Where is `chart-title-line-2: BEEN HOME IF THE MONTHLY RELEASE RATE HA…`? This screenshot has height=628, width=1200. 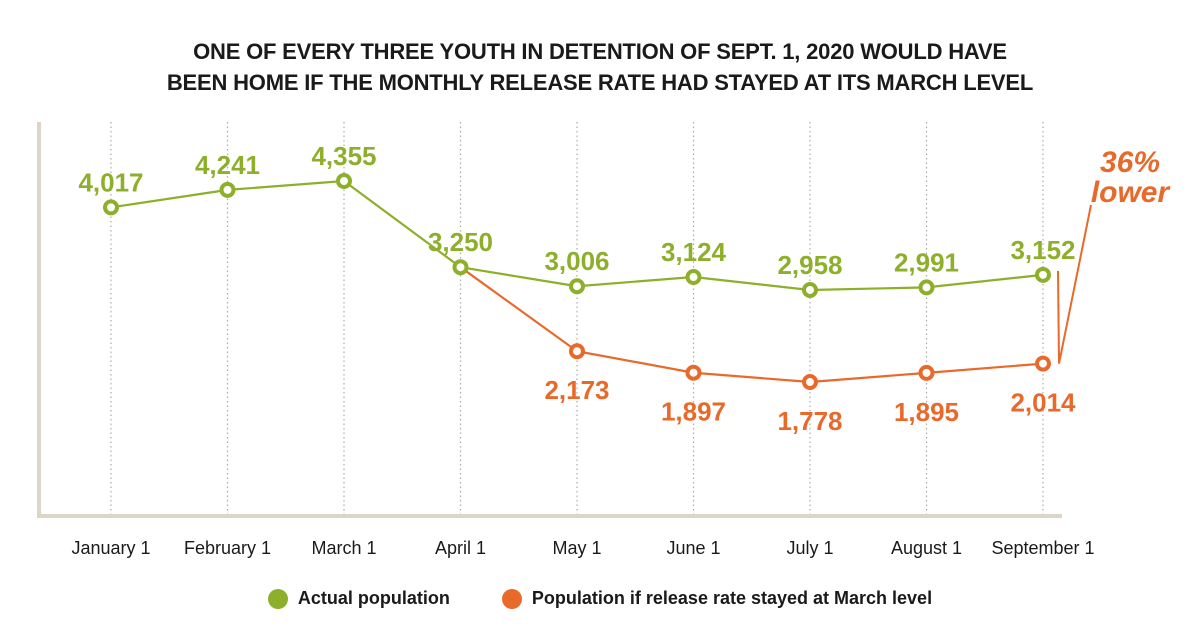
chart-title-line-2: BEEN HOME IF THE MONTHLY RELEASE RATE HA… is located at coordinates (600, 82).